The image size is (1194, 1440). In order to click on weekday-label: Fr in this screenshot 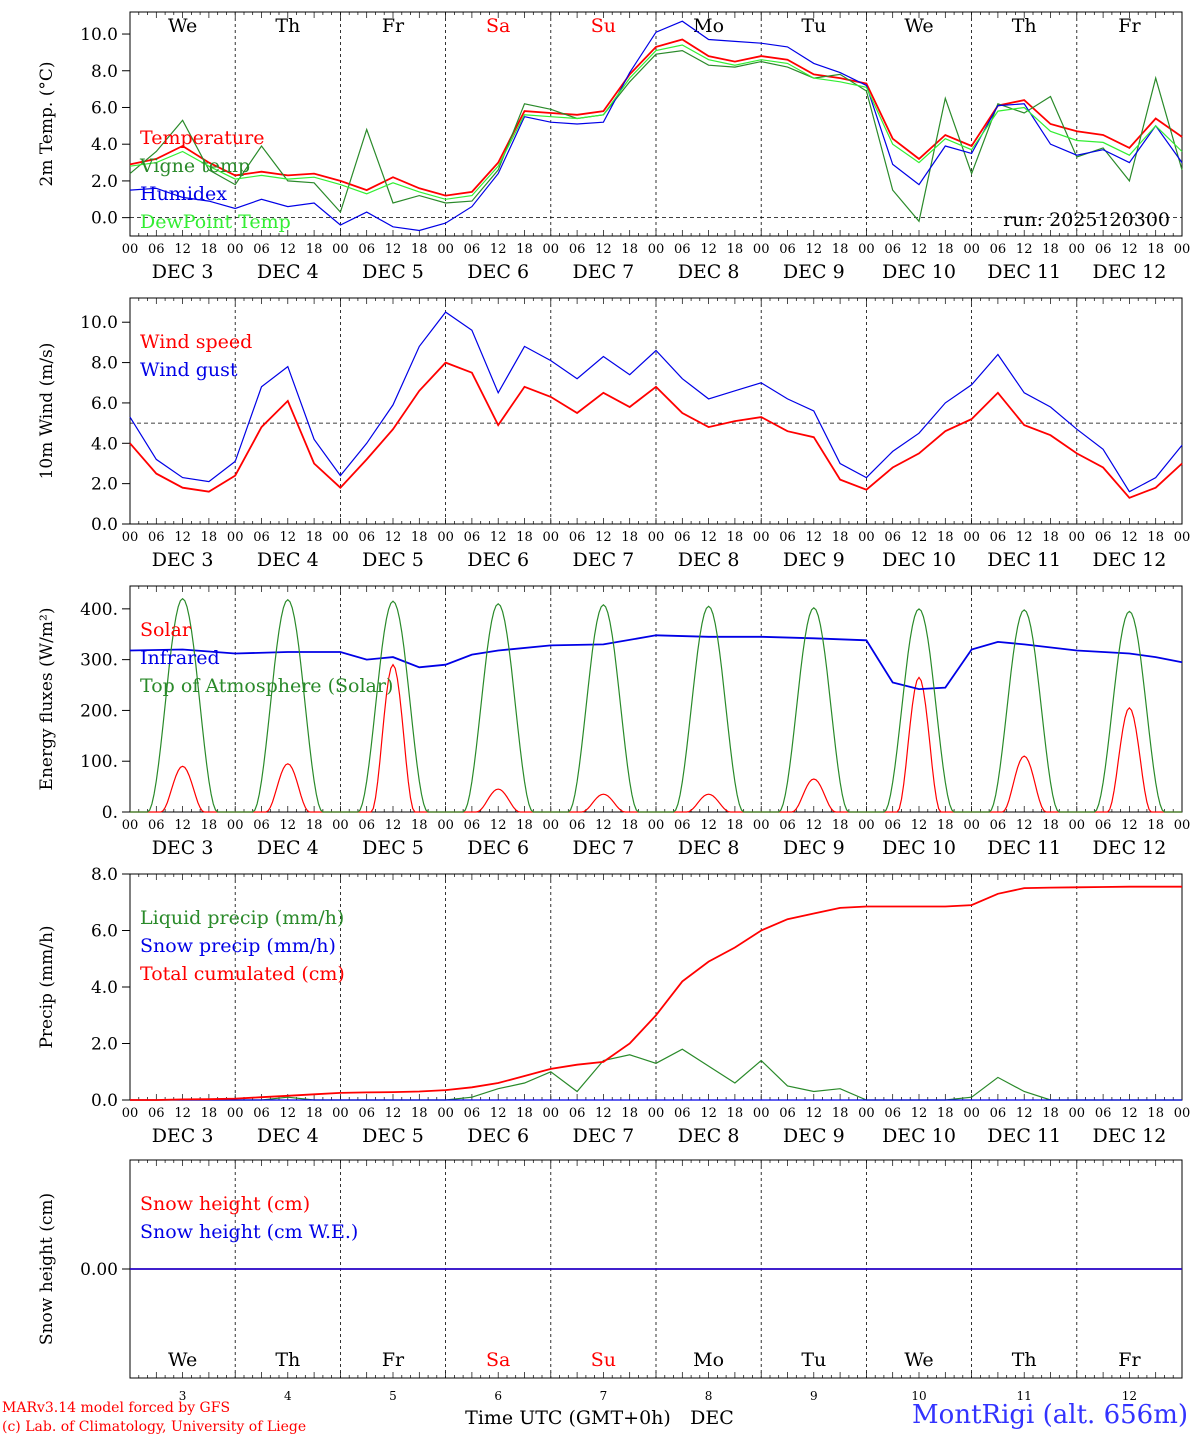, I will do `click(1129, 26)`.